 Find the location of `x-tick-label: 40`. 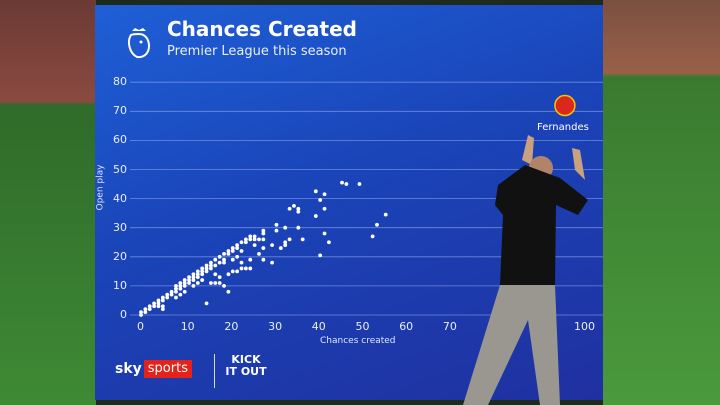

x-tick-label: 40 is located at coordinates (318, 326).